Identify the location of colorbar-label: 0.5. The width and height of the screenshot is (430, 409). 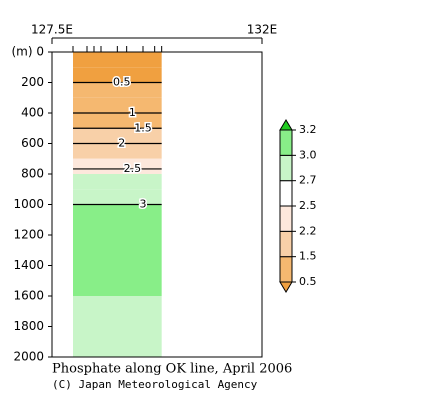
(308, 281).